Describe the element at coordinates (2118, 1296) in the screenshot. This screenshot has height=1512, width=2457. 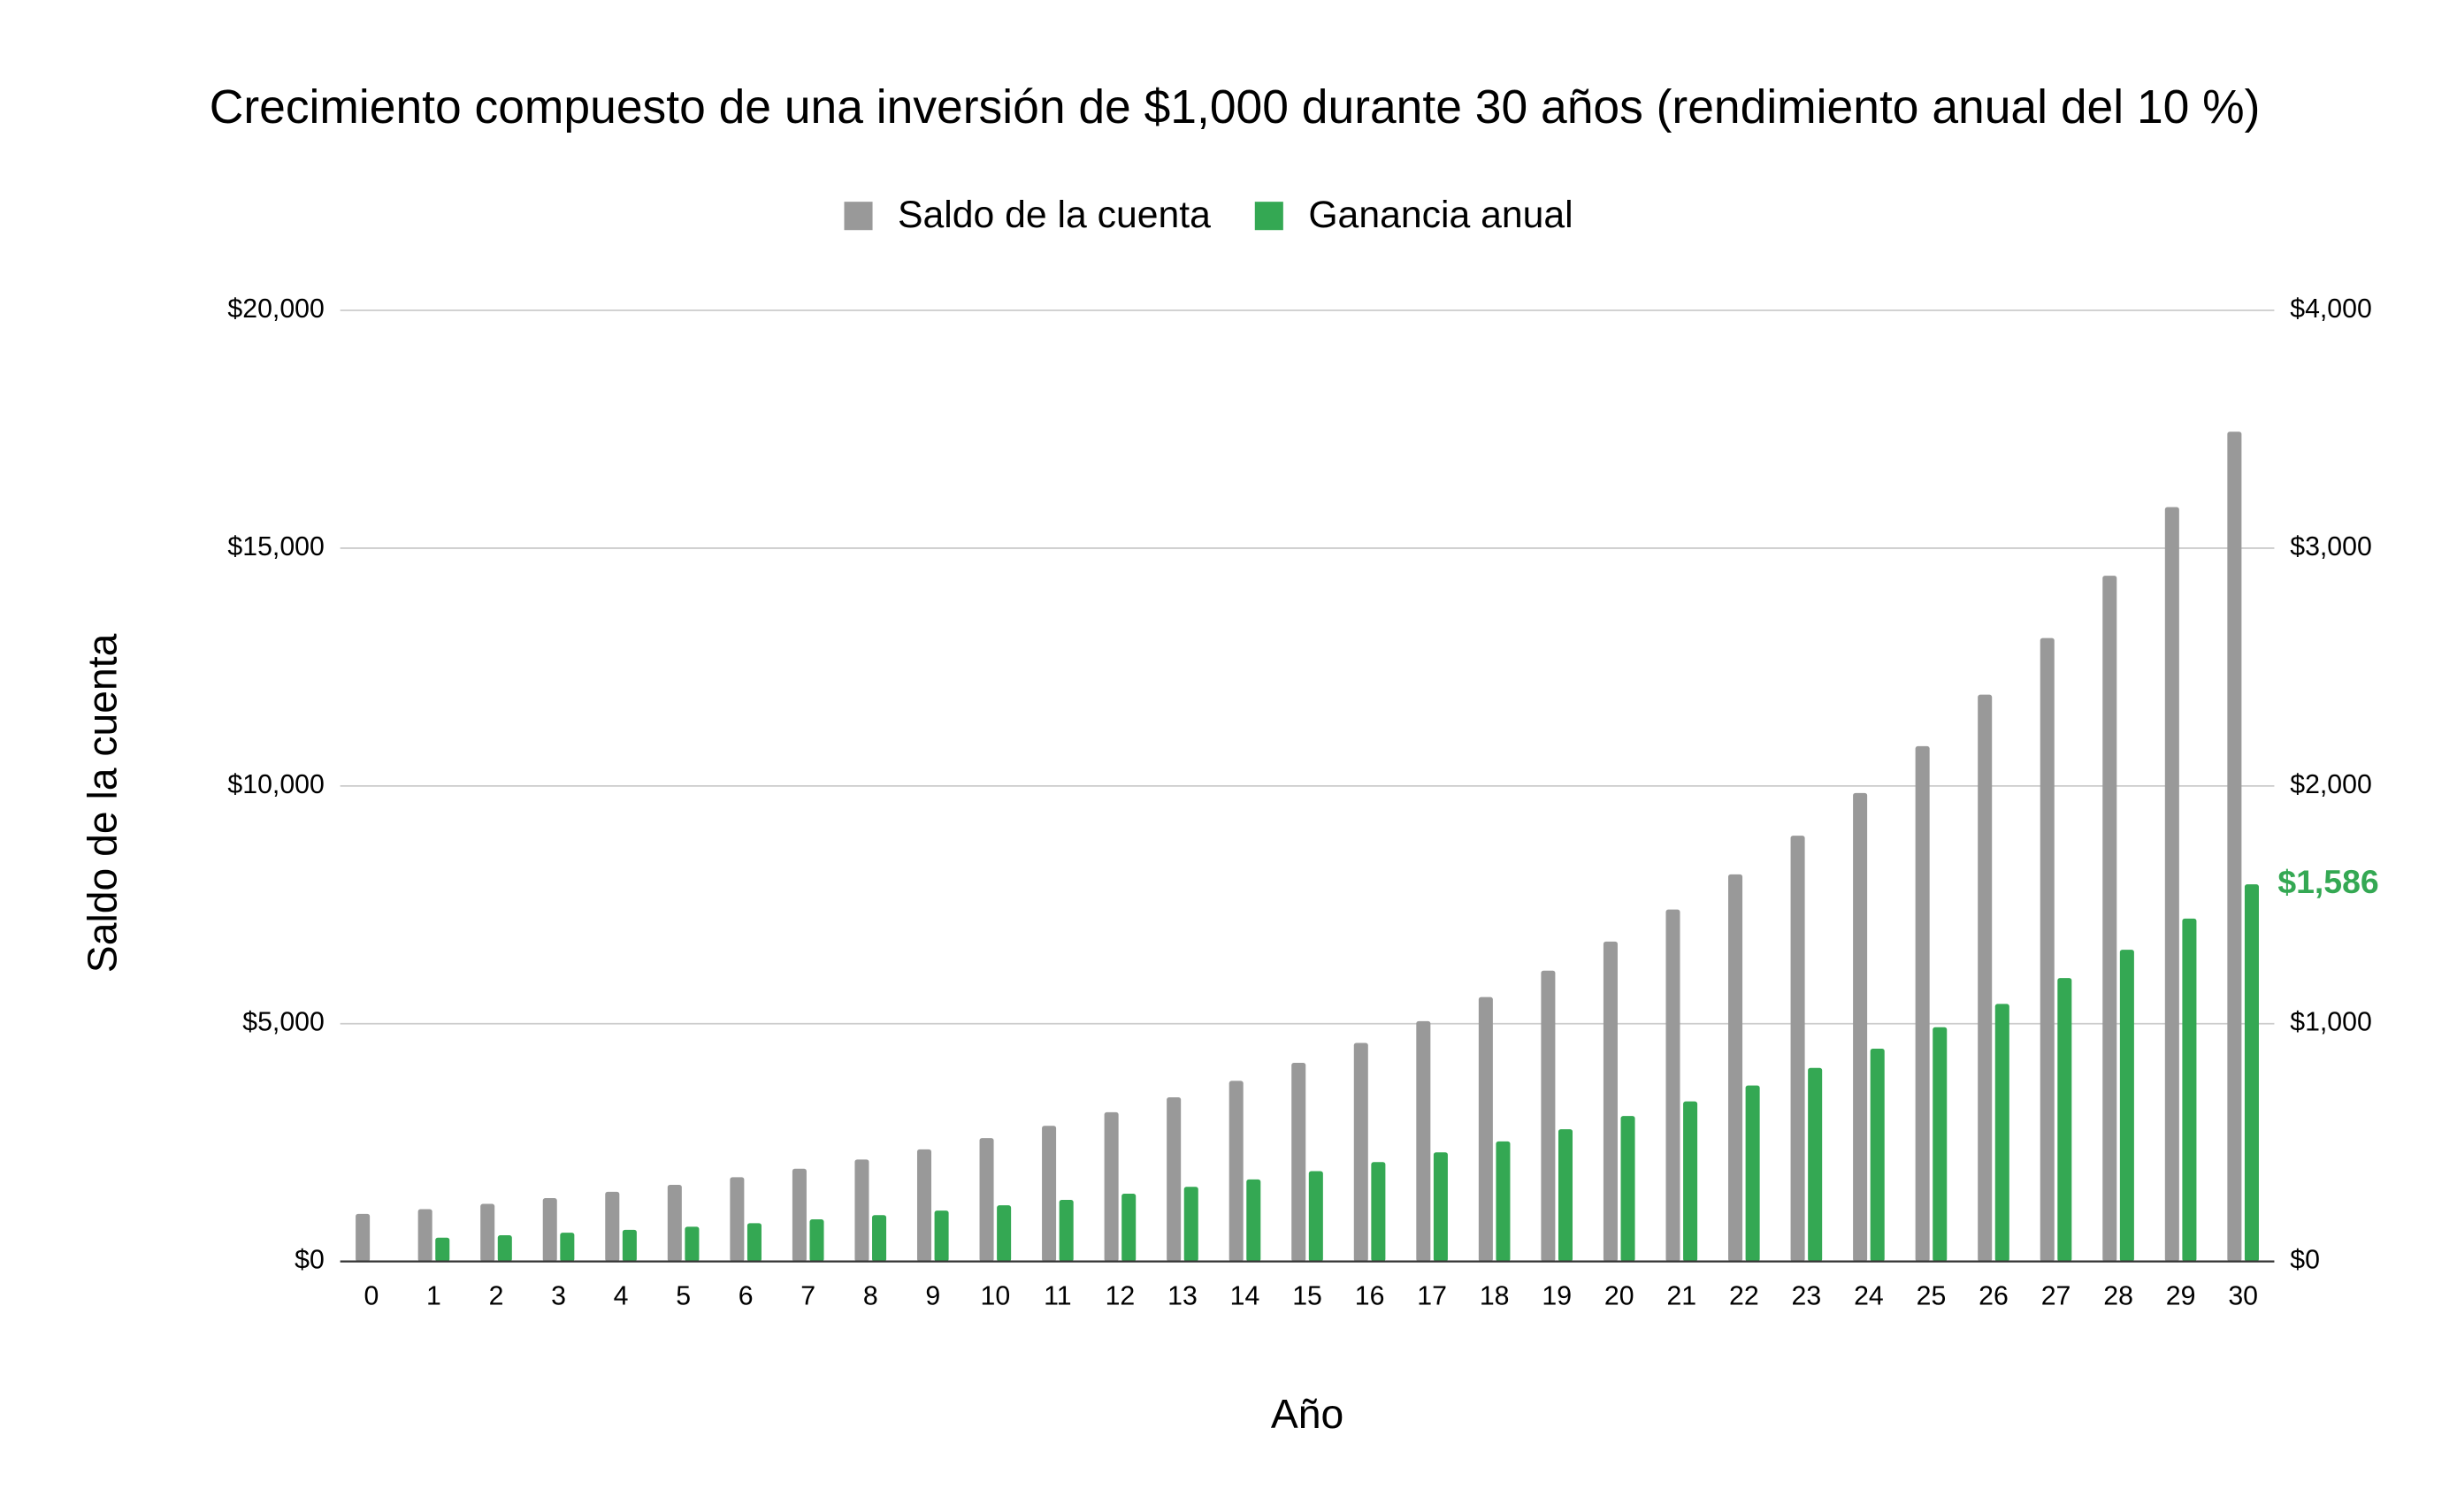
I see `x-tick-label: 28` at that location.